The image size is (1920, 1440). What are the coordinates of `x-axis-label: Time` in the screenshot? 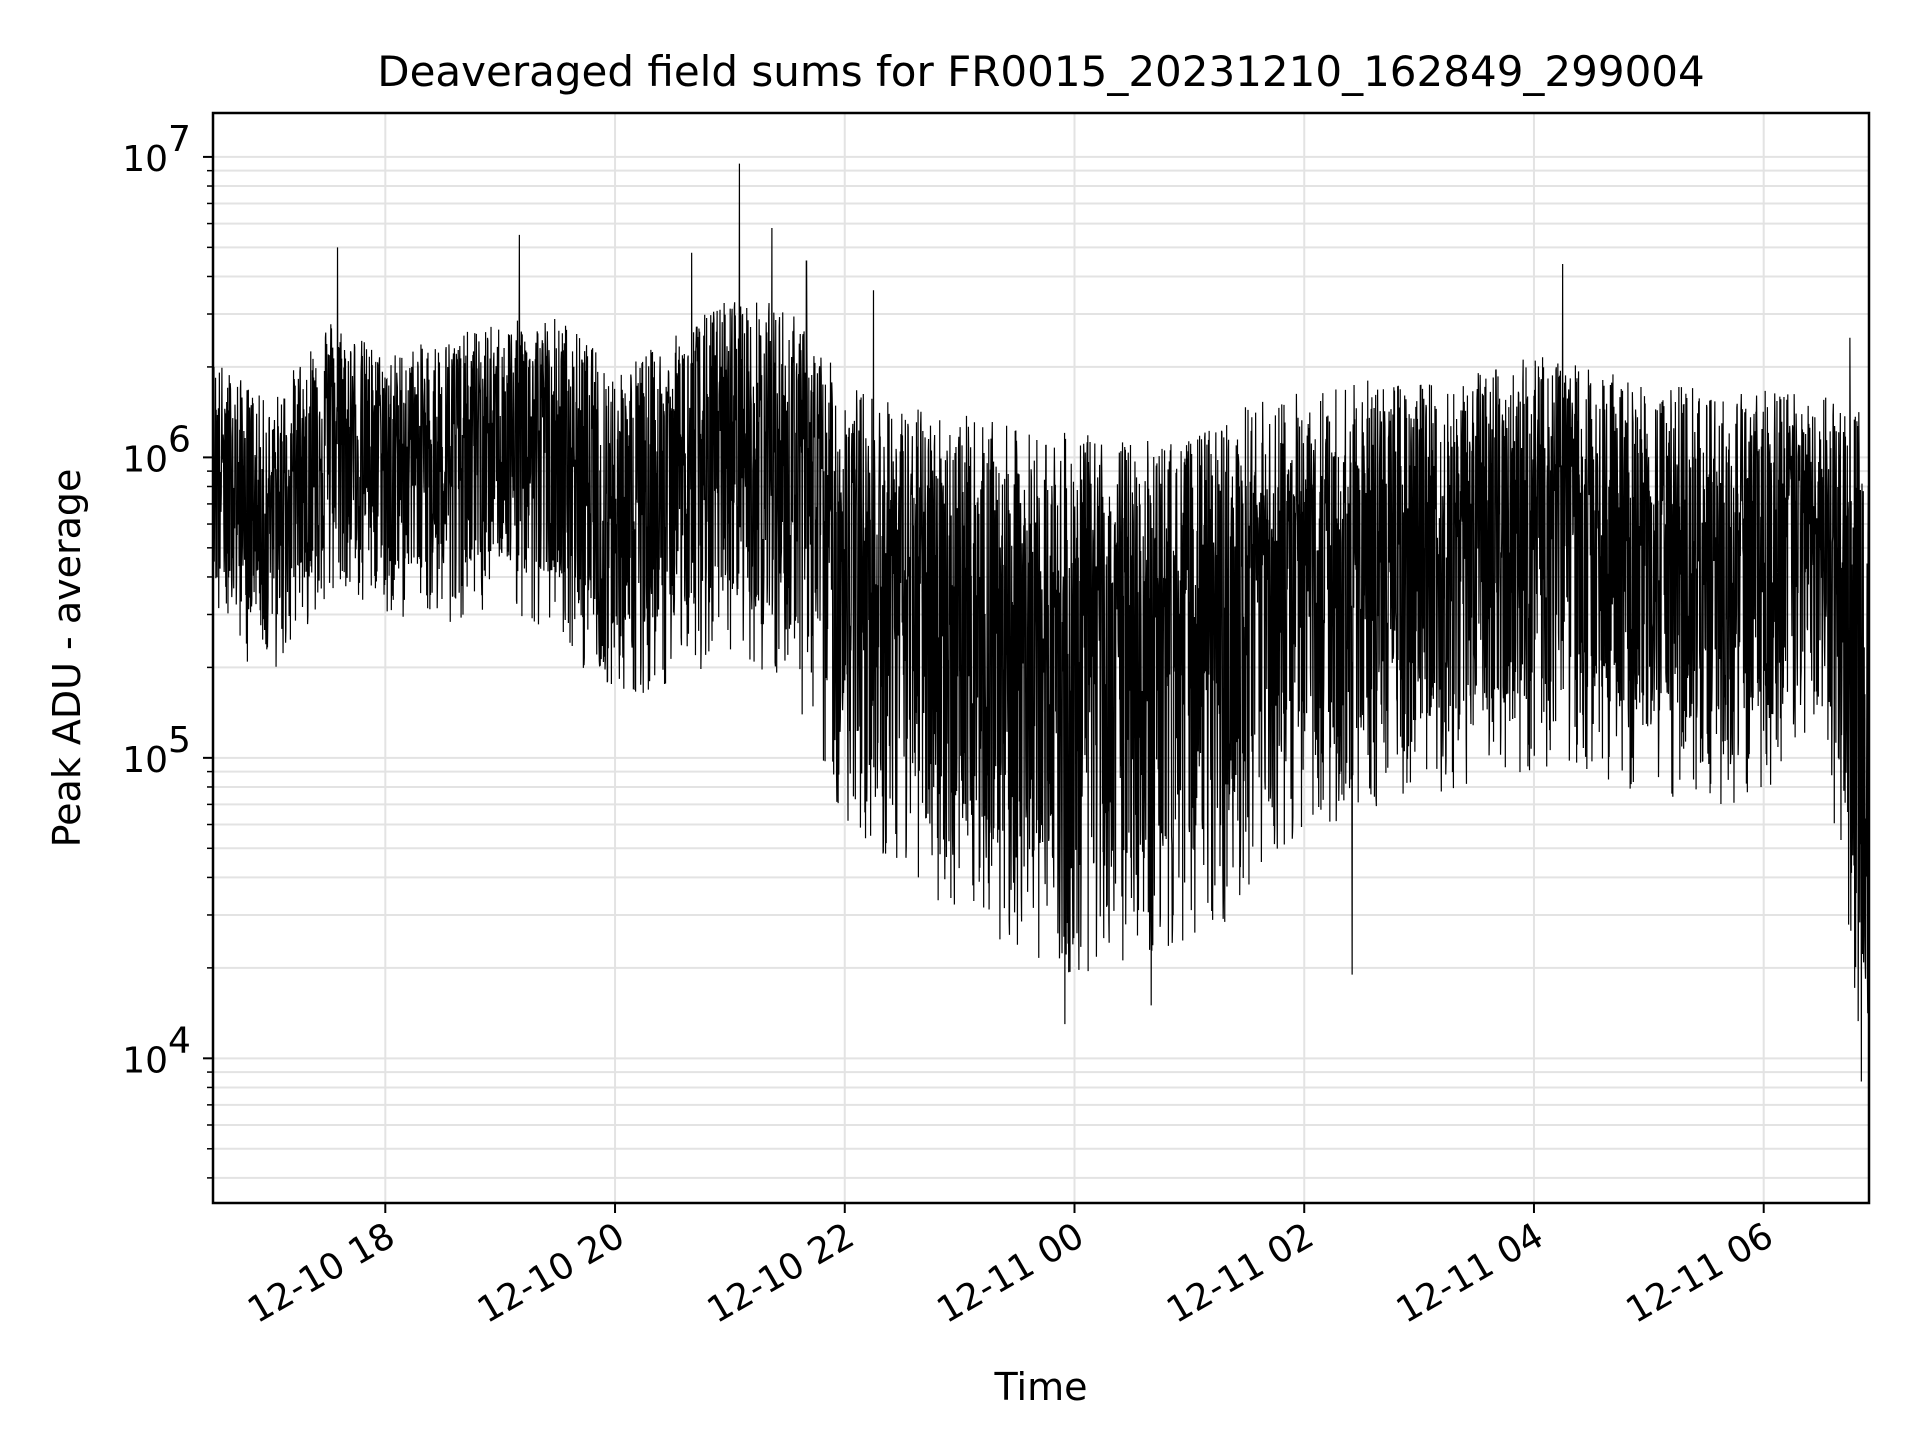 It's located at (1041, 1387).